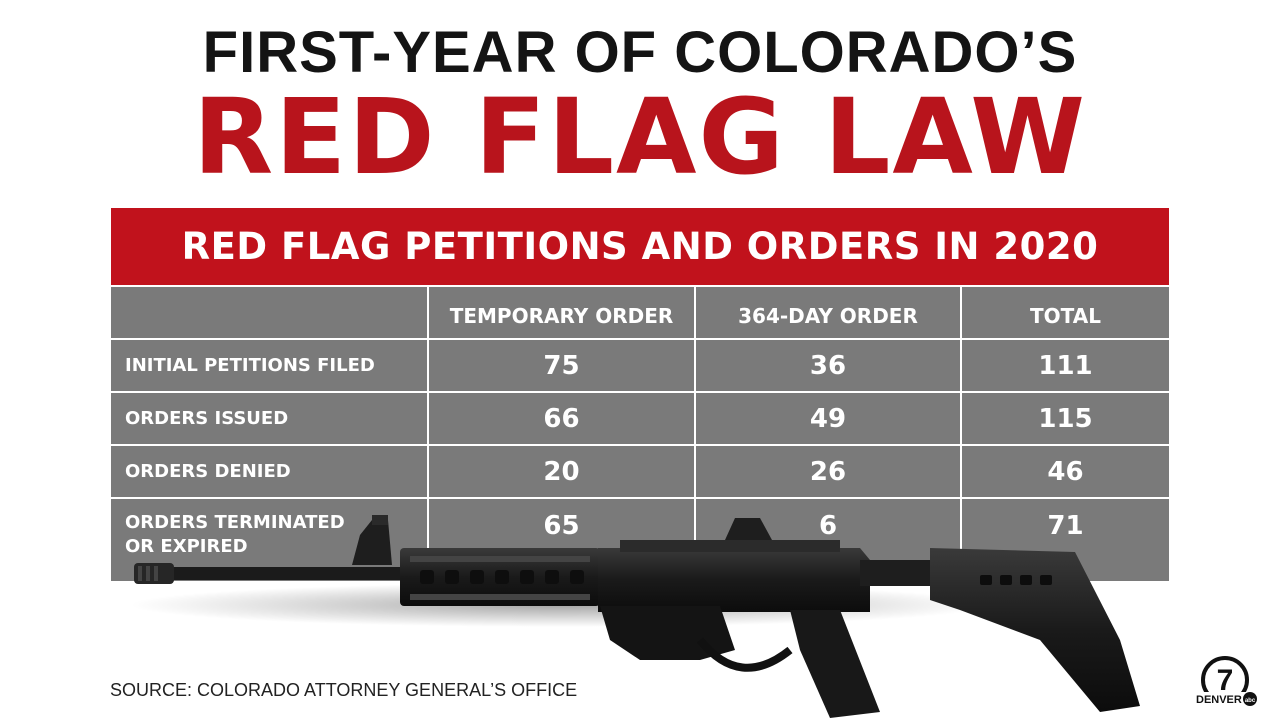  What do you see at coordinates (186, 546) in the screenshot?
I see `row-label-terminated-line2: OR EXPIRED` at bounding box center [186, 546].